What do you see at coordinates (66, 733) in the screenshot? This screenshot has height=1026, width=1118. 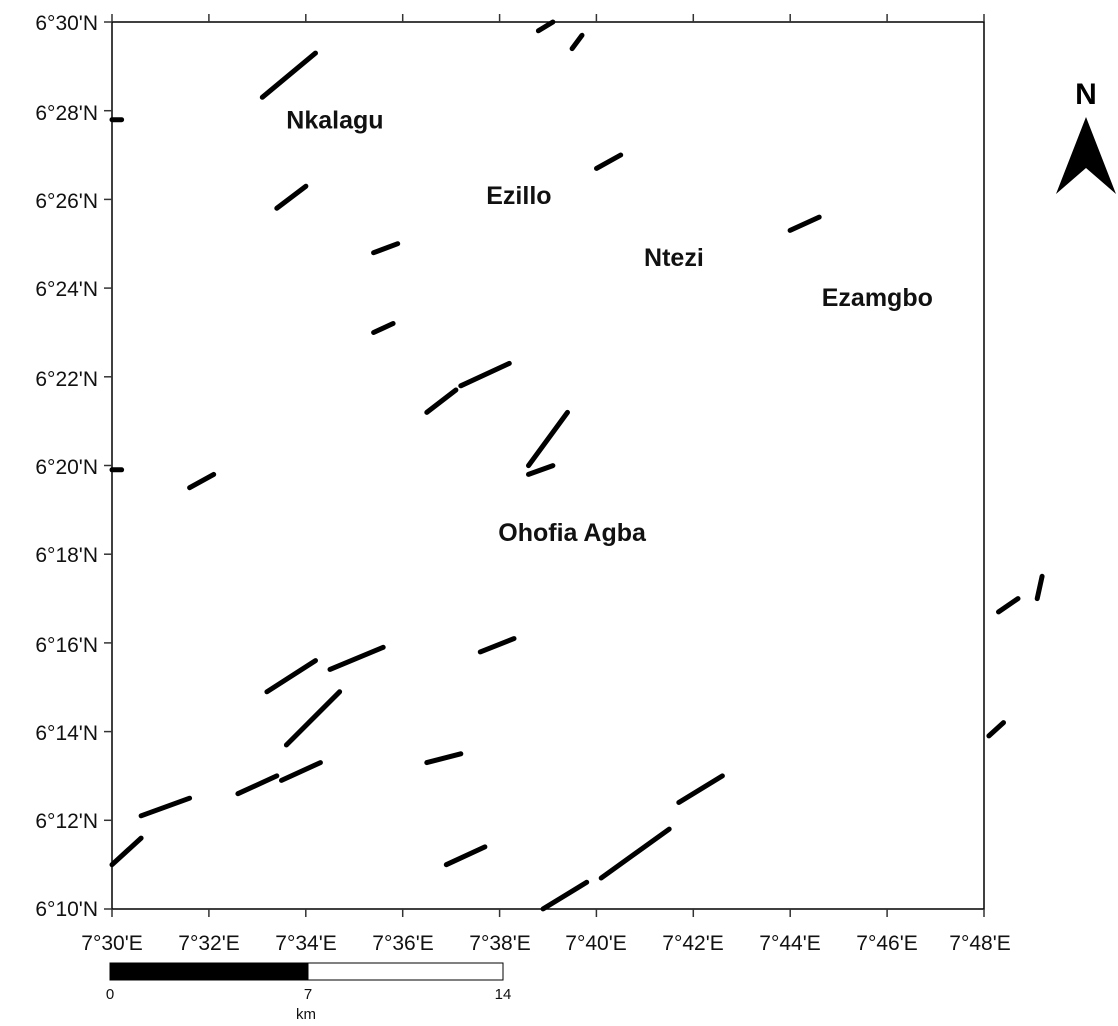 I see `y-tick-label-8: 6°14'N` at bounding box center [66, 733].